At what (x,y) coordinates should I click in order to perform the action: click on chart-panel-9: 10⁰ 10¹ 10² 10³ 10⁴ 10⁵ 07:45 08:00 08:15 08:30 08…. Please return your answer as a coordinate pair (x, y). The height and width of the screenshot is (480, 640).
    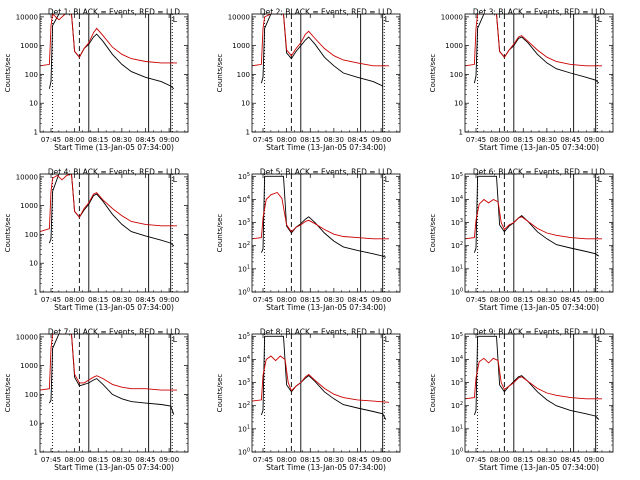
    Looking at the image, I should click on (521, 400).